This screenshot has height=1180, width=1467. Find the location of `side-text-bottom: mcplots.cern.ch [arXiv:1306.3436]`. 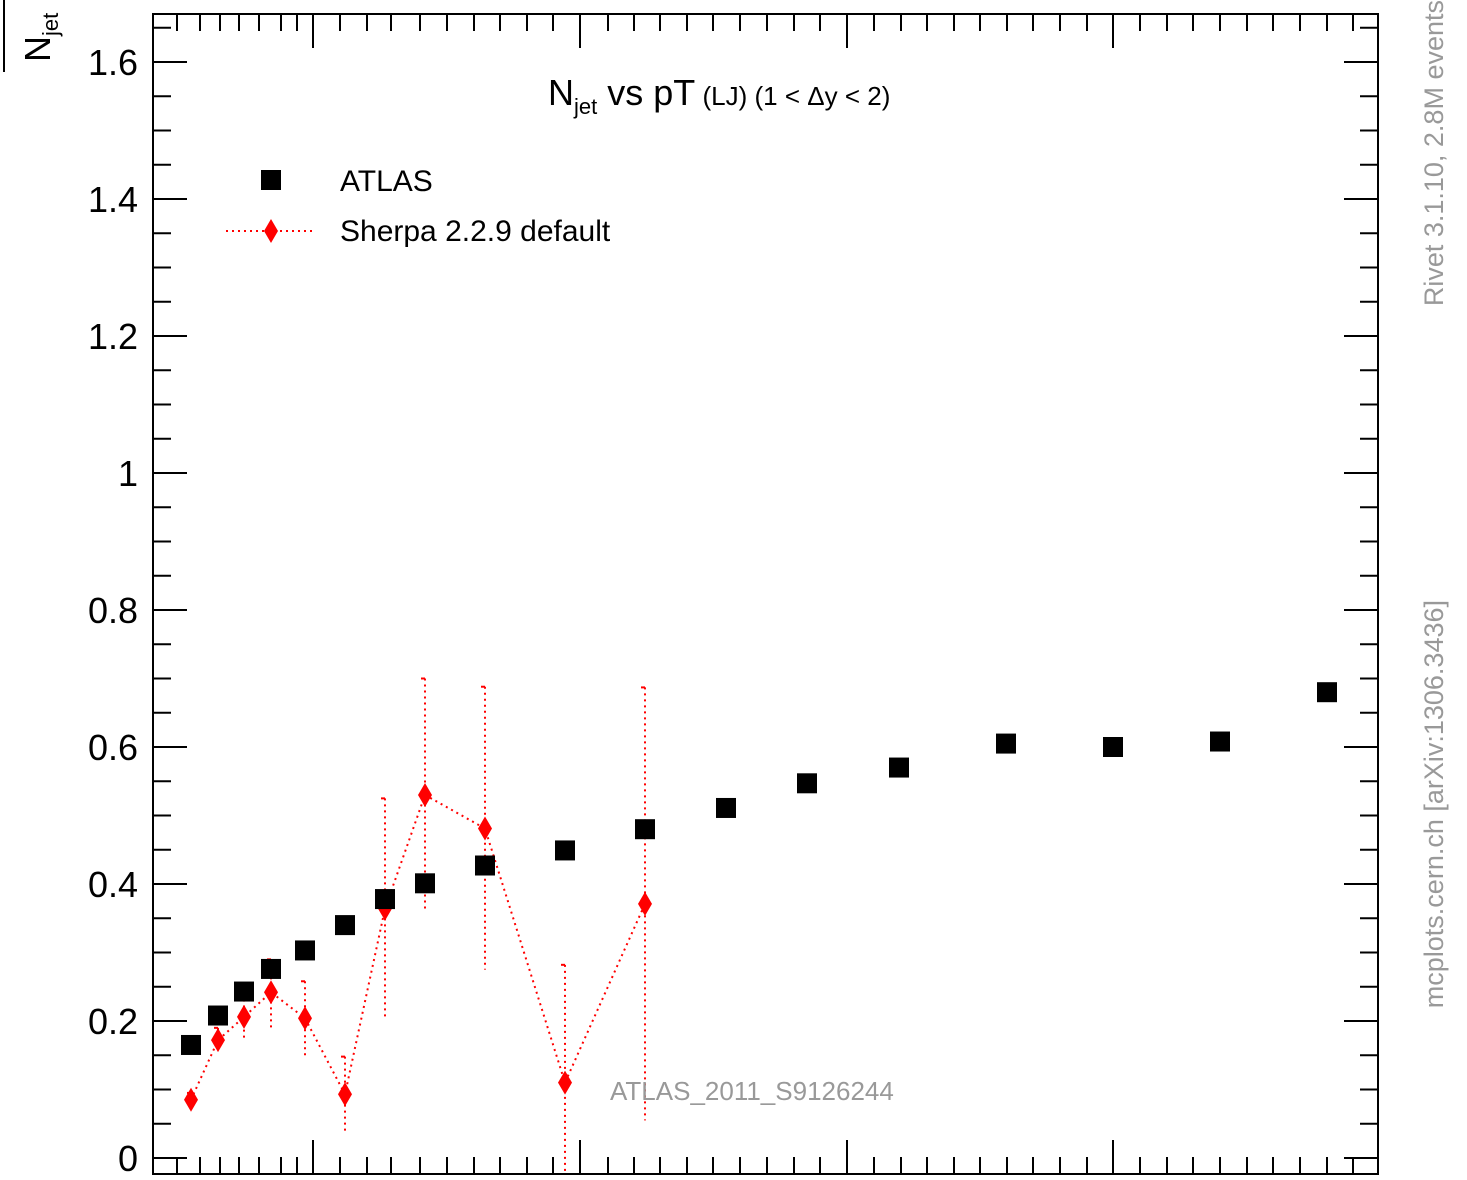

side-text-bottom: mcplots.cern.ch [arXiv:1306.3436] is located at coordinates (1434, 804).